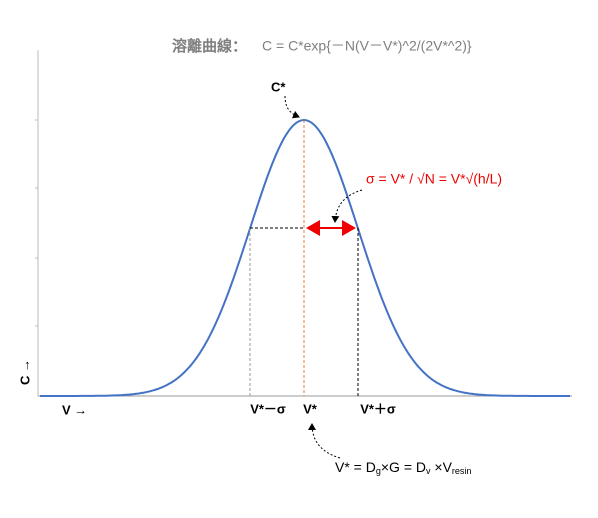 The image size is (598, 518). What do you see at coordinates (442, 467) in the screenshot?
I see `formula-text: ×V` at bounding box center [442, 467].